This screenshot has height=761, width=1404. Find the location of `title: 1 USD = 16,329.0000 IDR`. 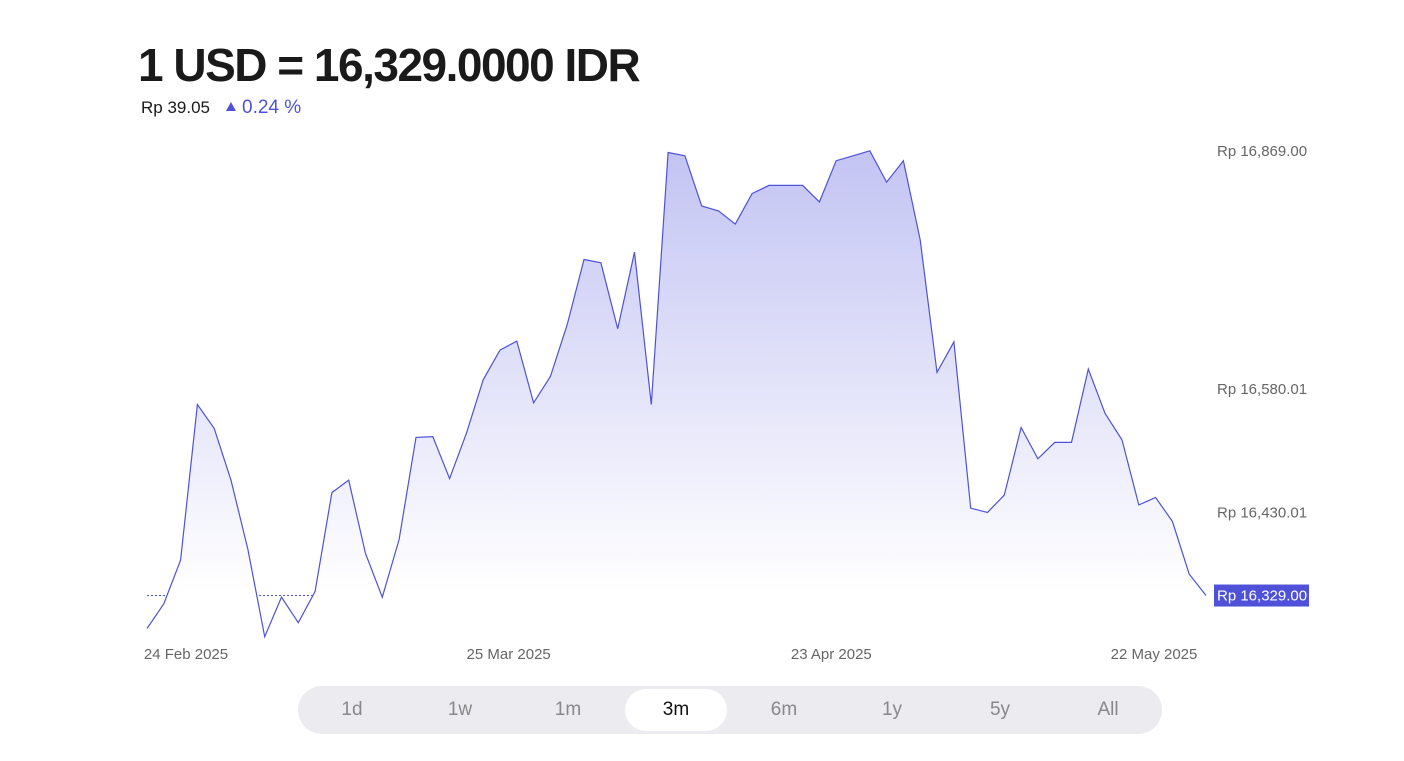

title: 1 USD = 16,329.0000 IDR is located at coordinates (389, 65).